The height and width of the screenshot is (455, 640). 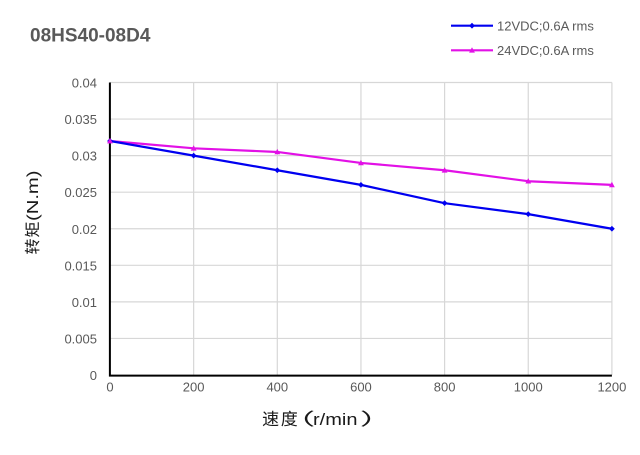 I want to click on svg-text: 08HS40-08D4, so click(x=90, y=36).